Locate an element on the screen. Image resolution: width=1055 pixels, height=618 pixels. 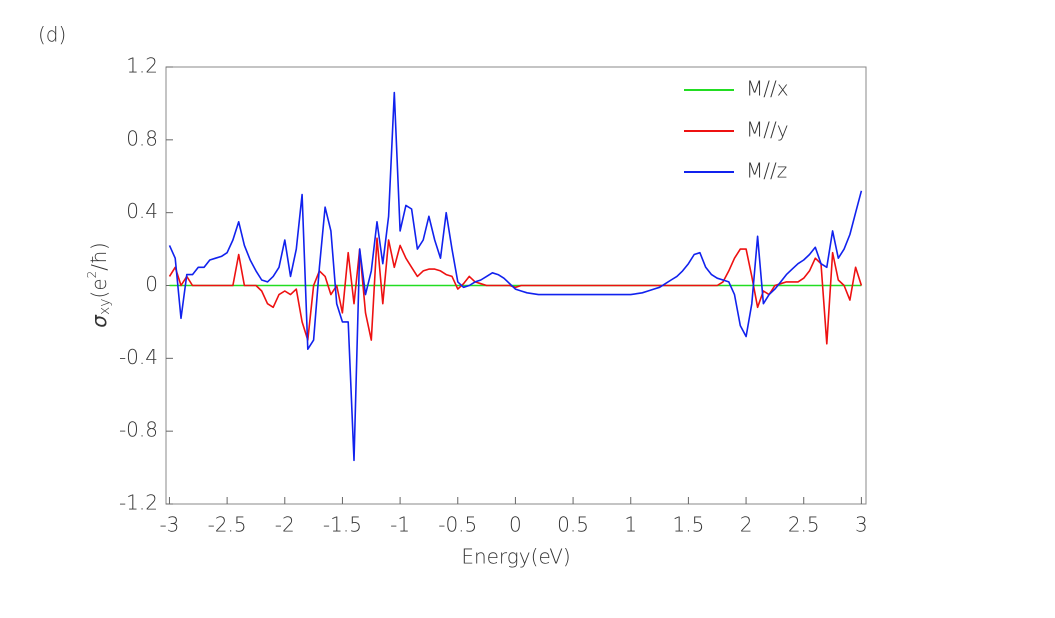
y-label-symbol: σ is located at coordinates (99, 321).